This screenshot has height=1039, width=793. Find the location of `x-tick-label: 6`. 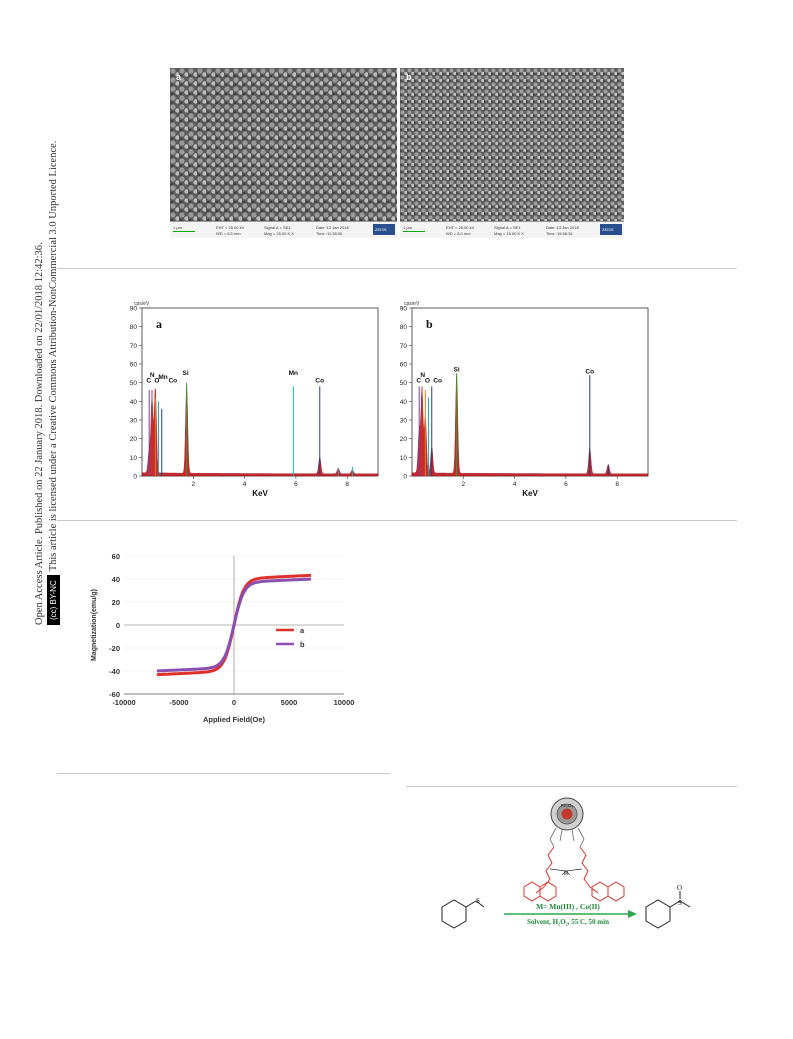

x-tick-label: 6 is located at coordinates (566, 484).